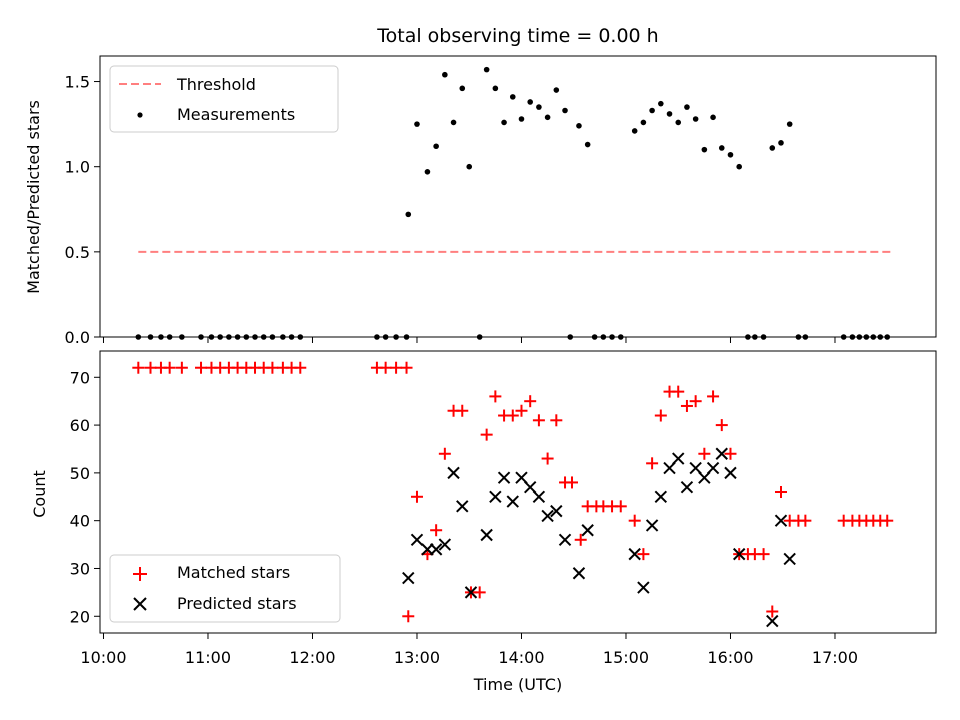 The width and height of the screenshot is (960, 720). Describe the element at coordinates (82, 210) in the screenshot. I see `top-y-ticks: 0.0 0.5 1.0 1.5` at that location.